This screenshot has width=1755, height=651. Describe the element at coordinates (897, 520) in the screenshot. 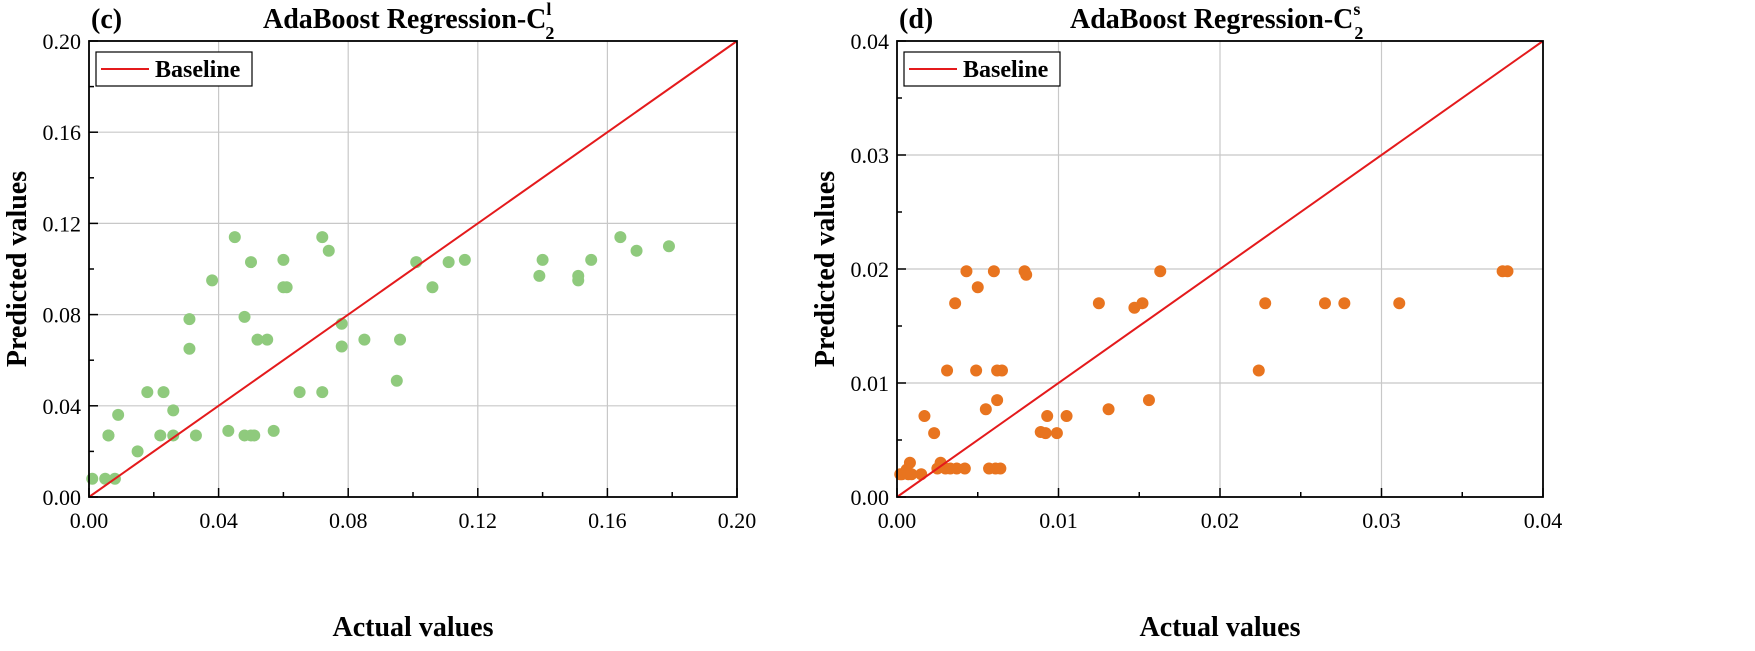

I see `x-tick-label-d: 0.00` at that location.